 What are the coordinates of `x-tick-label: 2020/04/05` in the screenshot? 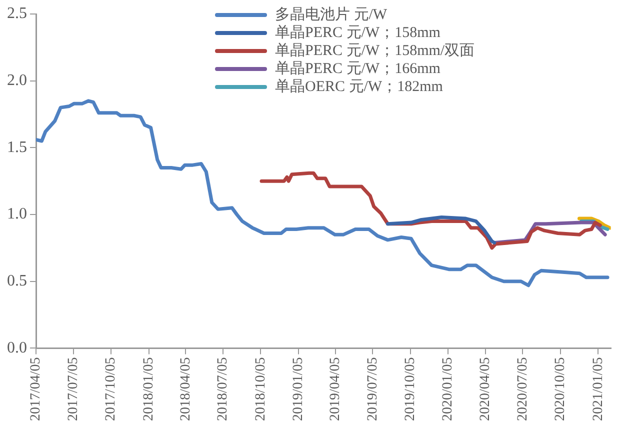 It's located at (486, 389).